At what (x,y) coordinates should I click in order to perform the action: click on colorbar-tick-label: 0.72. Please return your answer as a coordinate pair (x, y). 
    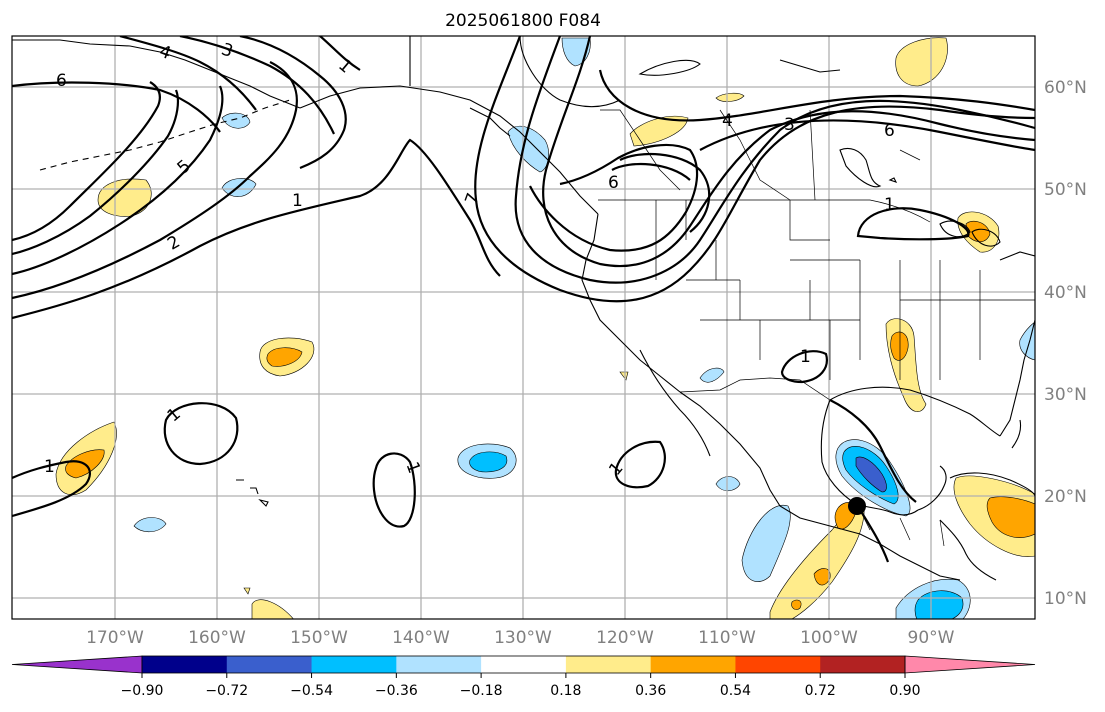
    Looking at the image, I should click on (820, 691).